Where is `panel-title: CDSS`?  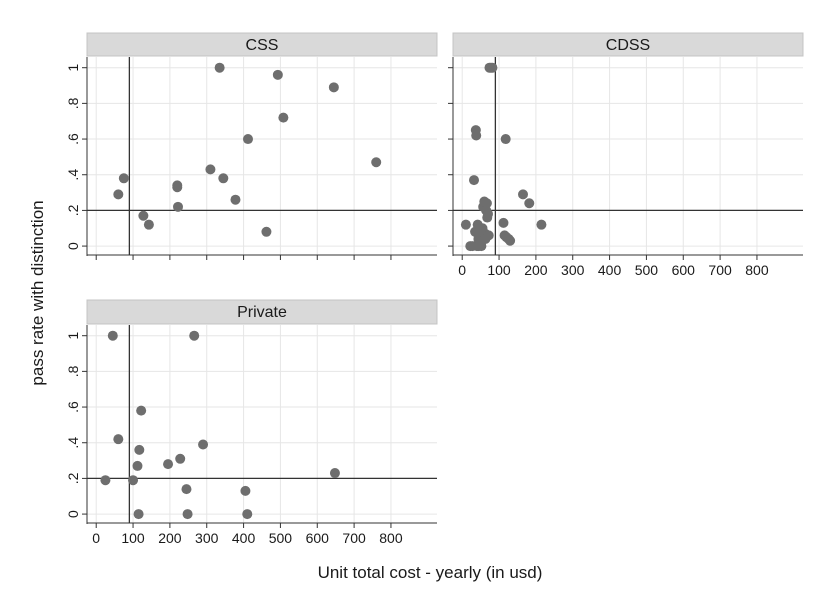 panel-title: CDSS is located at coordinates (628, 45).